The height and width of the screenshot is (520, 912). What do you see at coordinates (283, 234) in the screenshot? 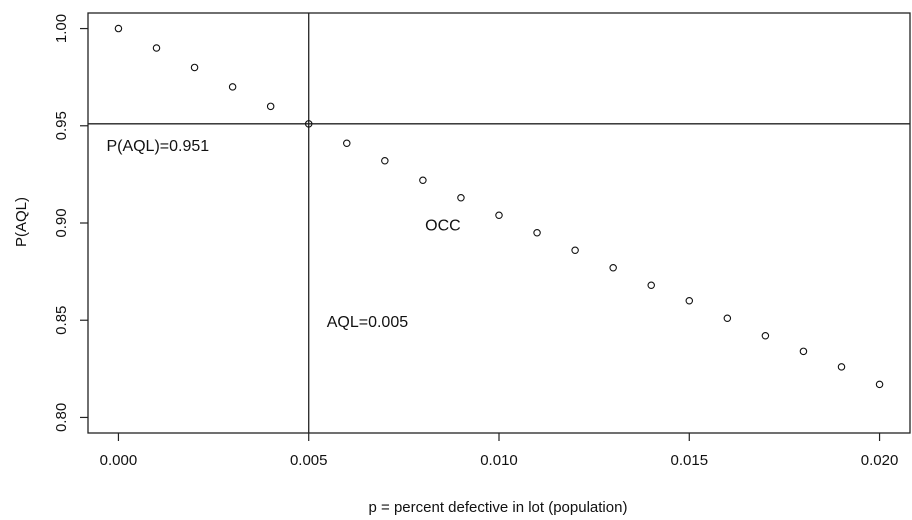
I see `annotations: P(AQL)=0.951 OCC AQL=0.005` at bounding box center [283, 234].